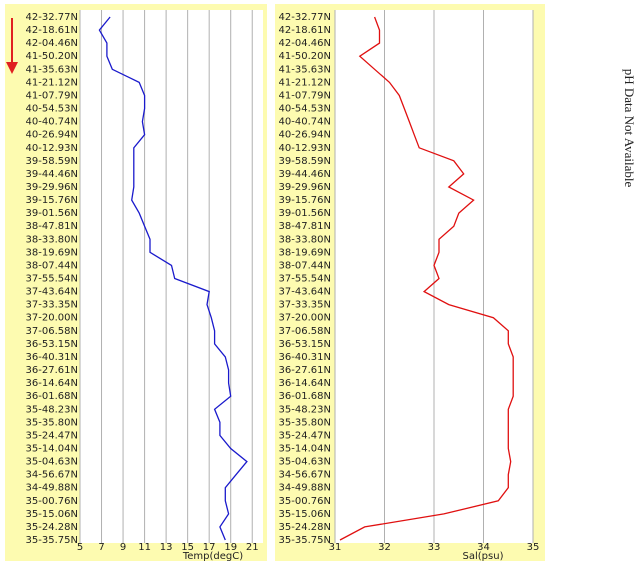 Image resolution: width=641 pixels, height=566 pixels. I want to click on x-tick-label: 9, so click(123, 547).